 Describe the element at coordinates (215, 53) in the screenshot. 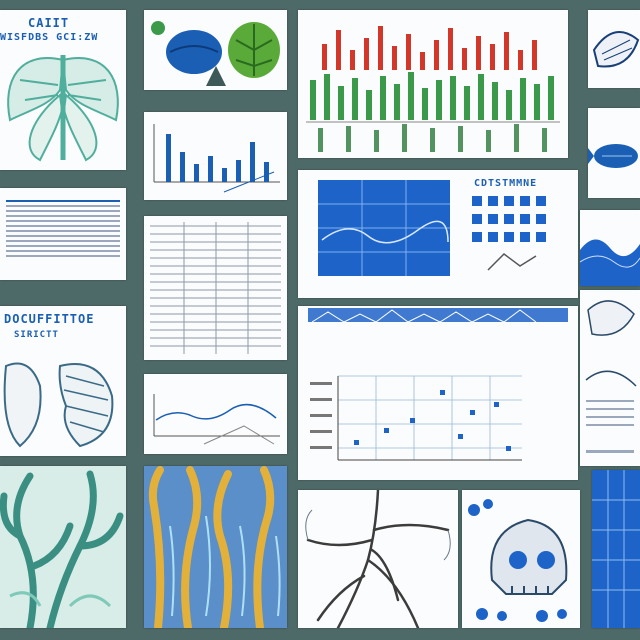

I see `leaf-icon` at that location.